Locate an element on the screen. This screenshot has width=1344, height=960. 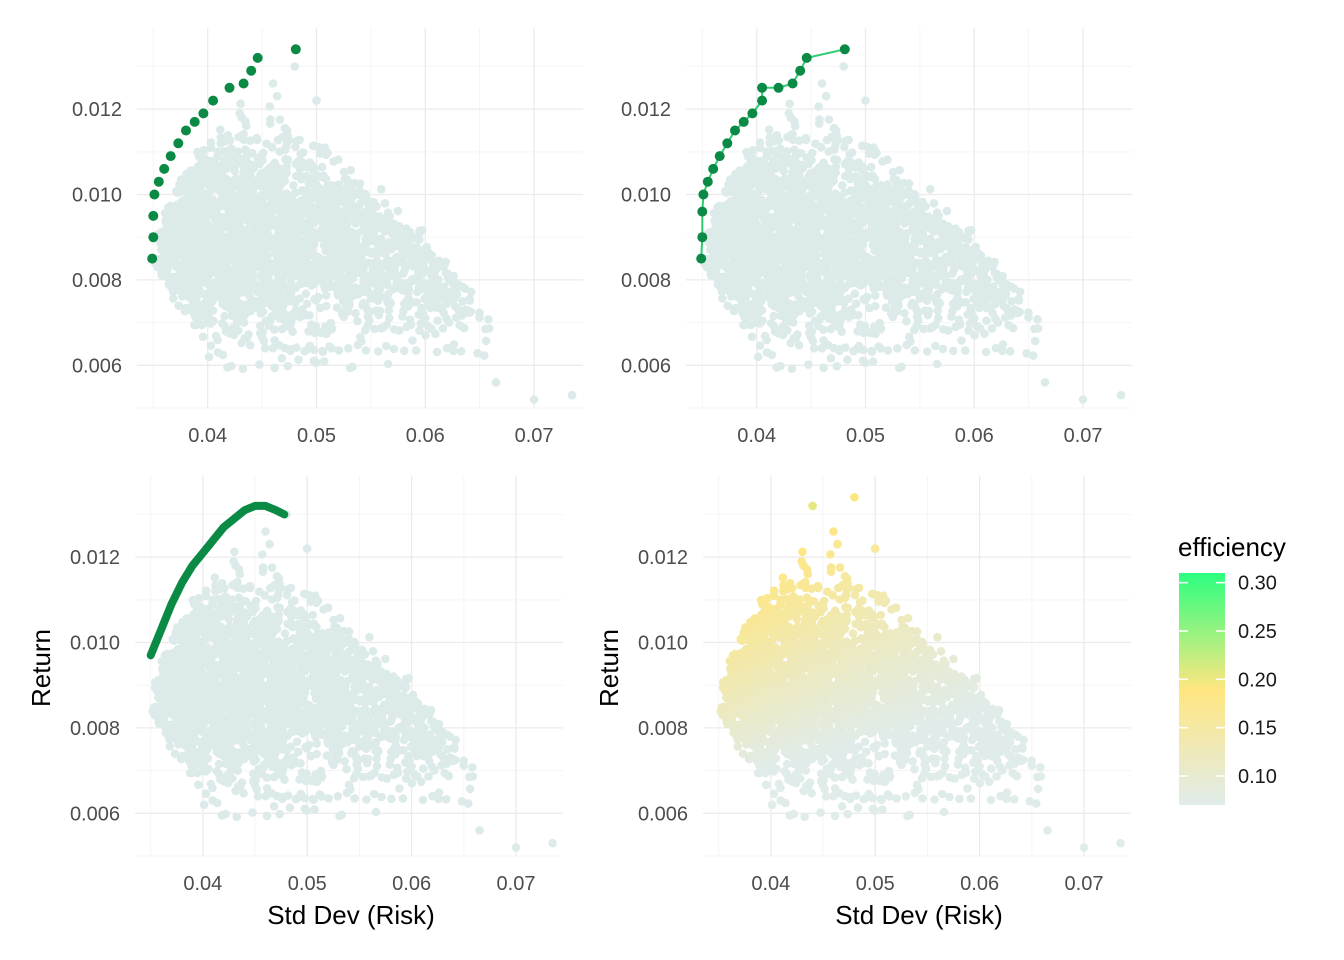
frontier-point is located at coordinates (178, 143).